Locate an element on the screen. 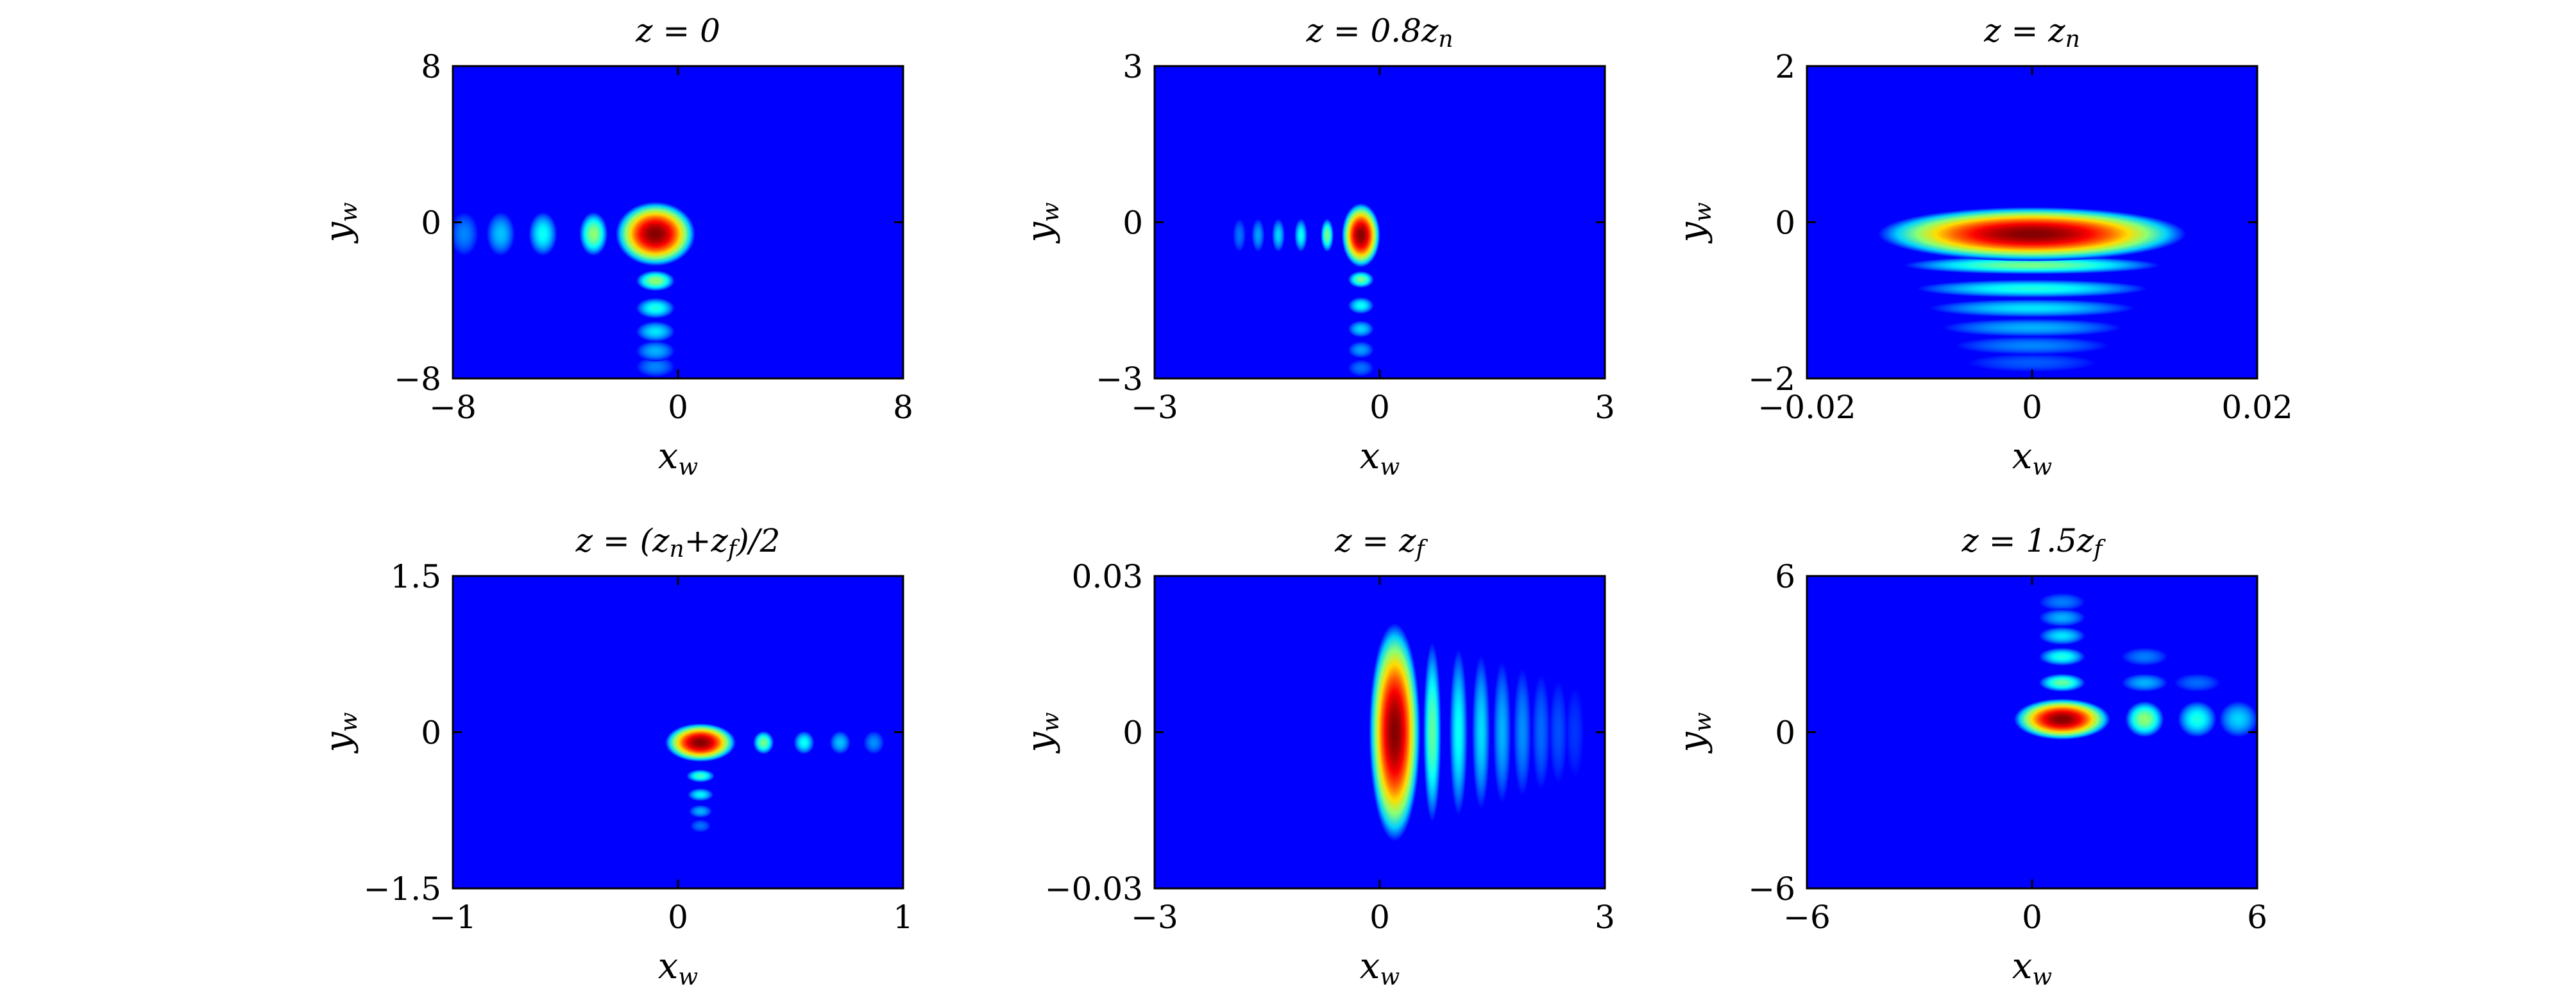  y-tick-label: −2 is located at coordinates (1771, 379).